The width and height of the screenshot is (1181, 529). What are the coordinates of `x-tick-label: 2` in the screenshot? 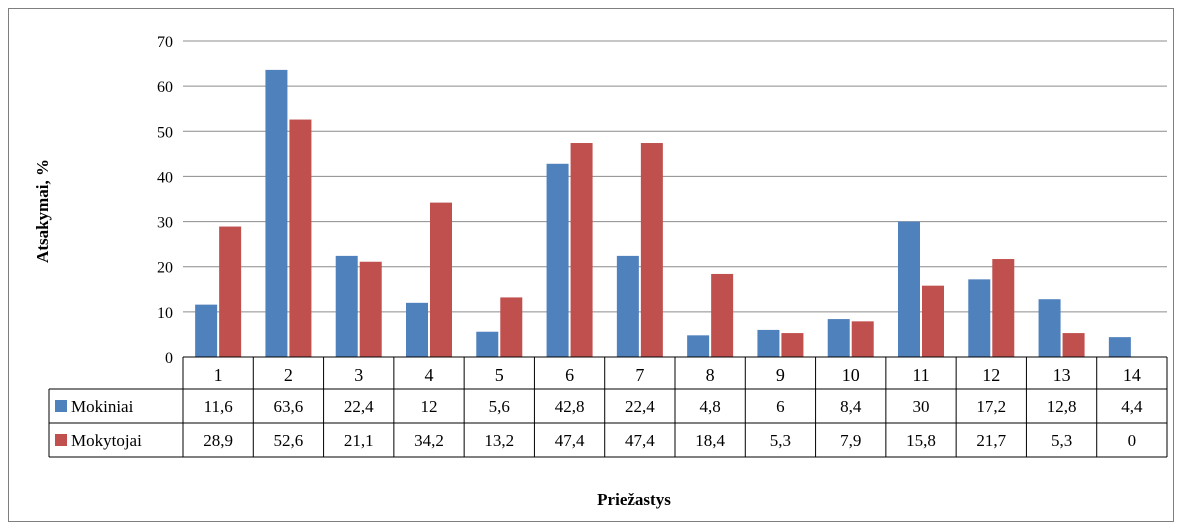 It's located at (288, 375).